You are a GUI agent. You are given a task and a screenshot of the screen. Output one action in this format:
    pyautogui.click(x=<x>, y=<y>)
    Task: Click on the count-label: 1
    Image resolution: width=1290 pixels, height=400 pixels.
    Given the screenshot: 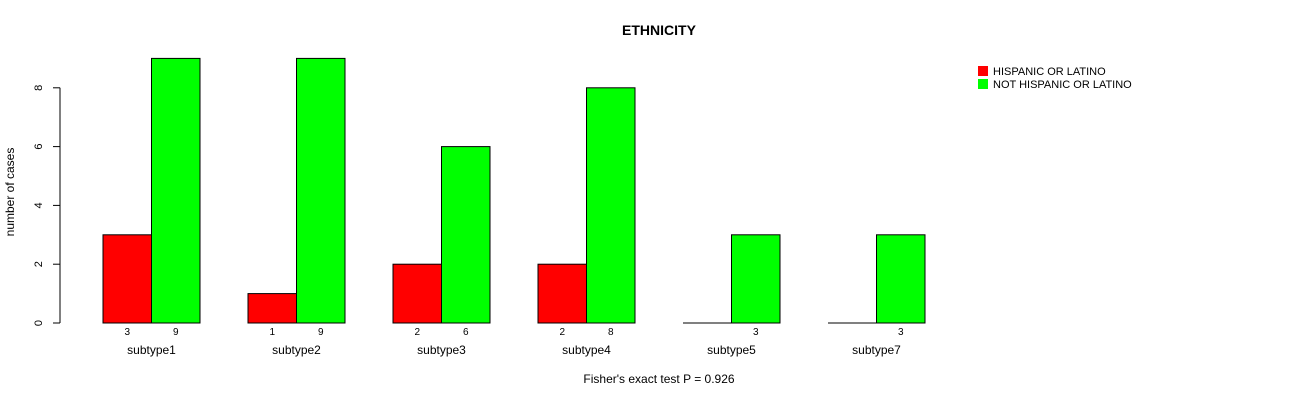 What is the action you would take?
    pyautogui.click(x=272, y=332)
    